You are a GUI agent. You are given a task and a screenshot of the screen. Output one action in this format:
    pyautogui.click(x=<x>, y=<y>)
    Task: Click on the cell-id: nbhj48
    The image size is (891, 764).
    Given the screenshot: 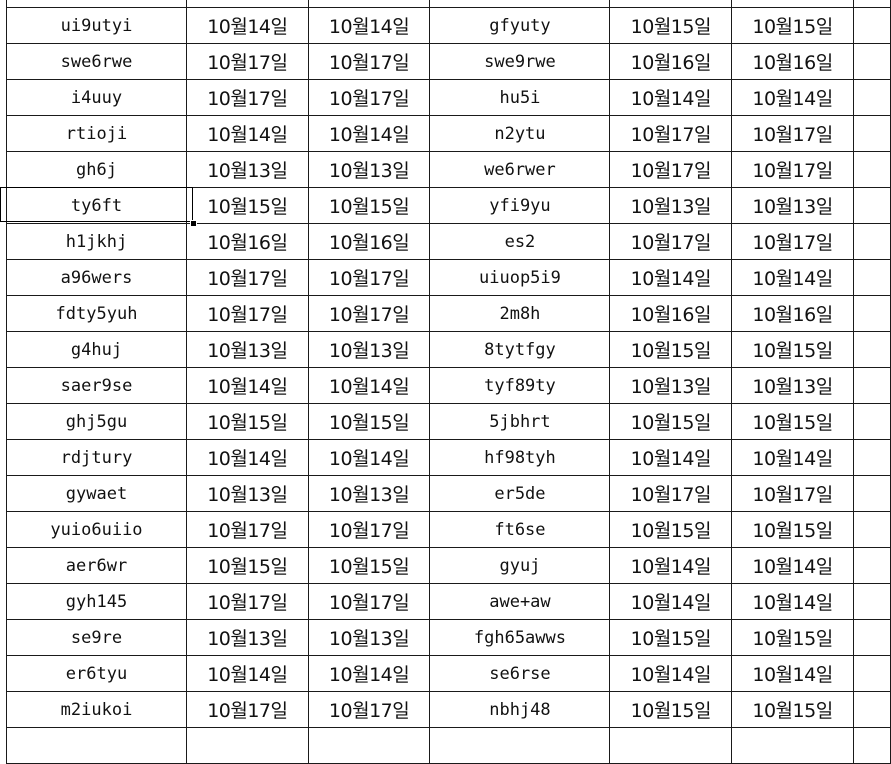 What is the action you would take?
    pyautogui.click(x=520, y=709)
    